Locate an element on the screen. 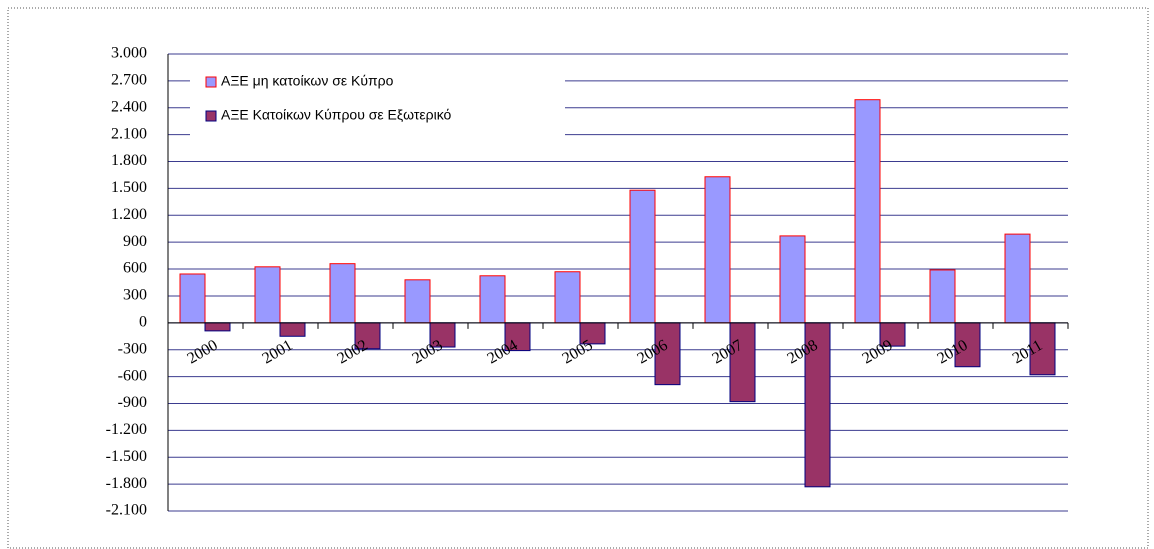  y-tick-label: 1.200 is located at coordinates (129, 214).